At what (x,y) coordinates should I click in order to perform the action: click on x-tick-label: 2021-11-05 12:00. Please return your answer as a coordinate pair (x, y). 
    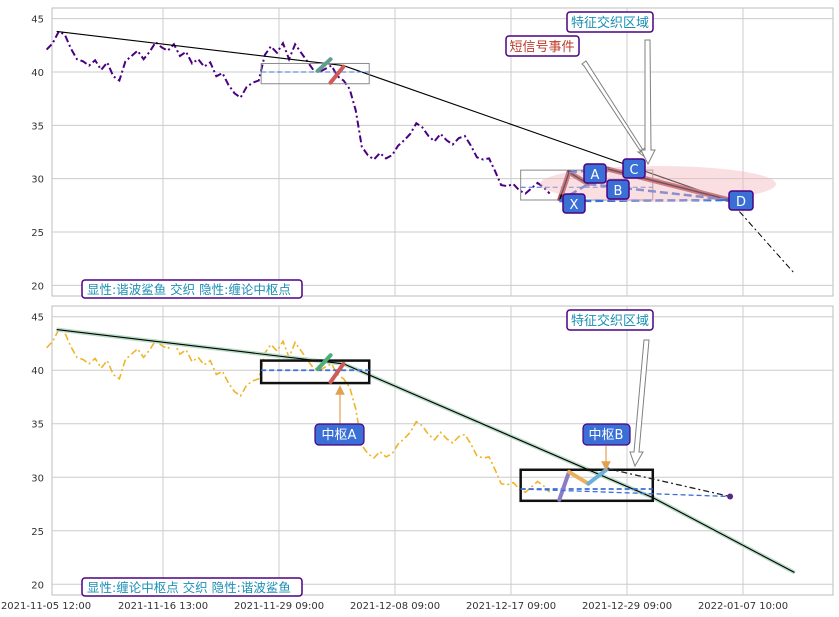
    Looking at the image, I should click on (46, 606).